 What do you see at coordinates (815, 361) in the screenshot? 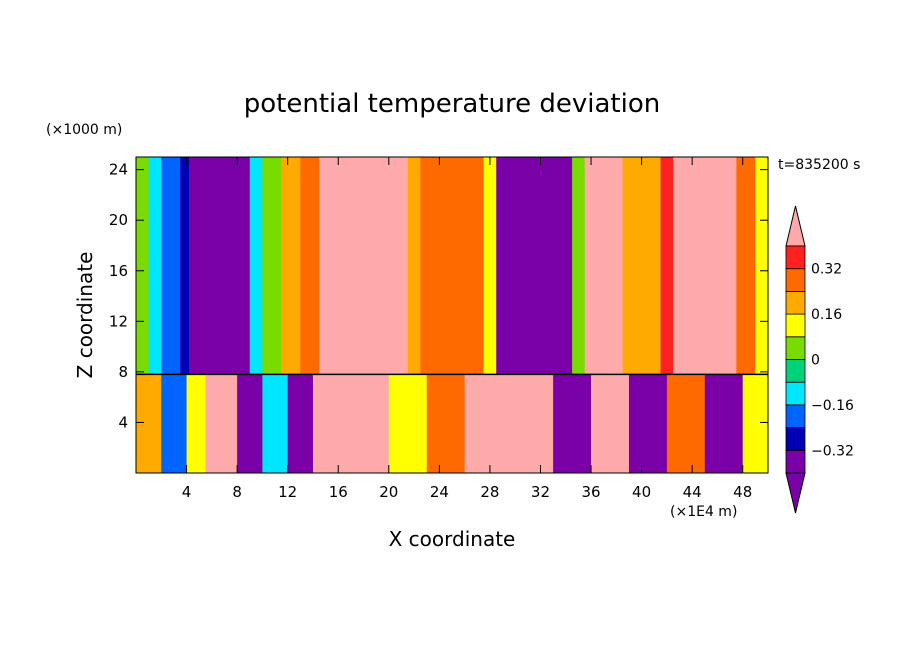
I see `colorbar-tick-label: 0` at bounding box center [815, 361].